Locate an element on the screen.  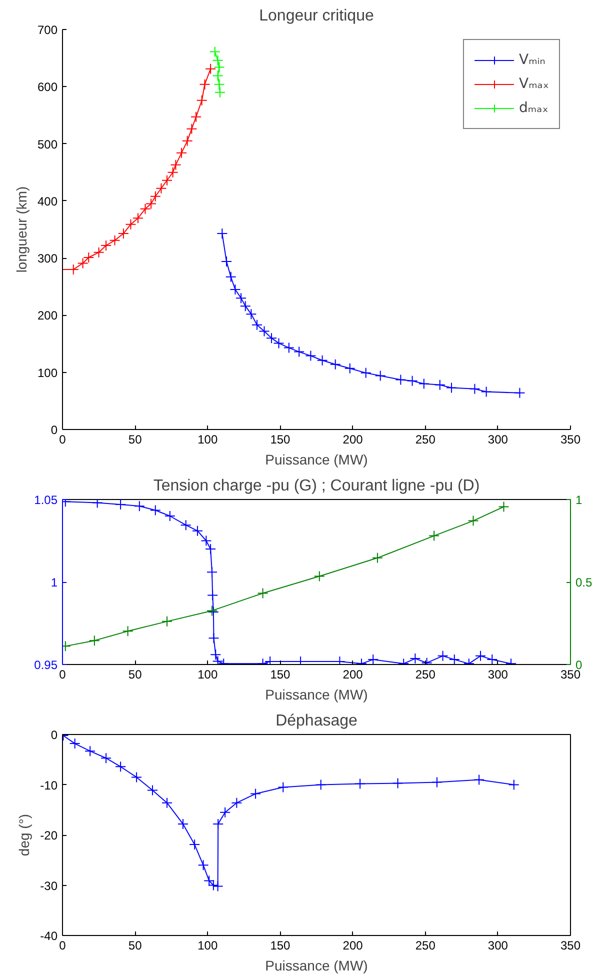
y-tick-label: -10 is located at coordinates (49, 785).